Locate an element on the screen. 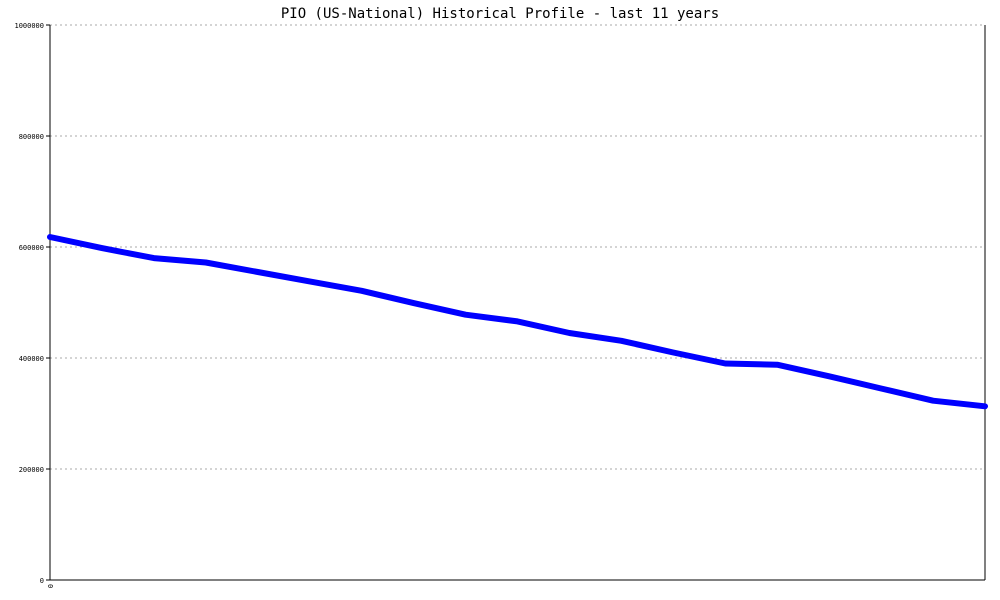  y-tick-label: 600000 is located at coordinates (31, 248).